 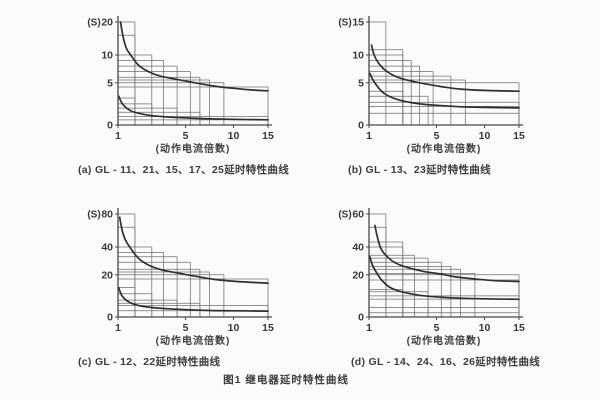 I want to click on chart-b-plot: 0 5 10 15 1 5 10 15 (S) (动作电流倍数), so click(x=445, y=84).